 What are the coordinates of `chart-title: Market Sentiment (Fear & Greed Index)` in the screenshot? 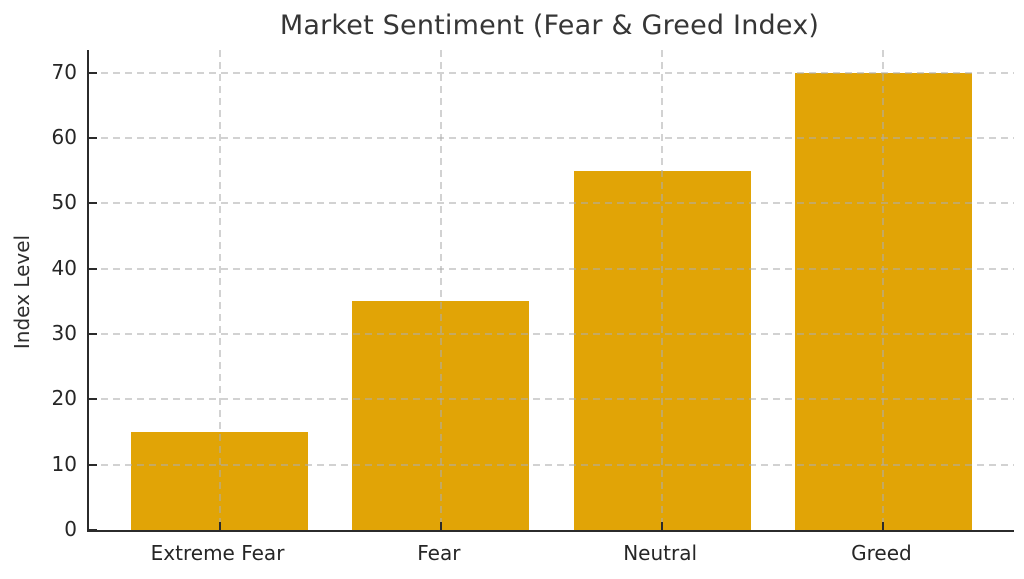 It's located at (549, 25).